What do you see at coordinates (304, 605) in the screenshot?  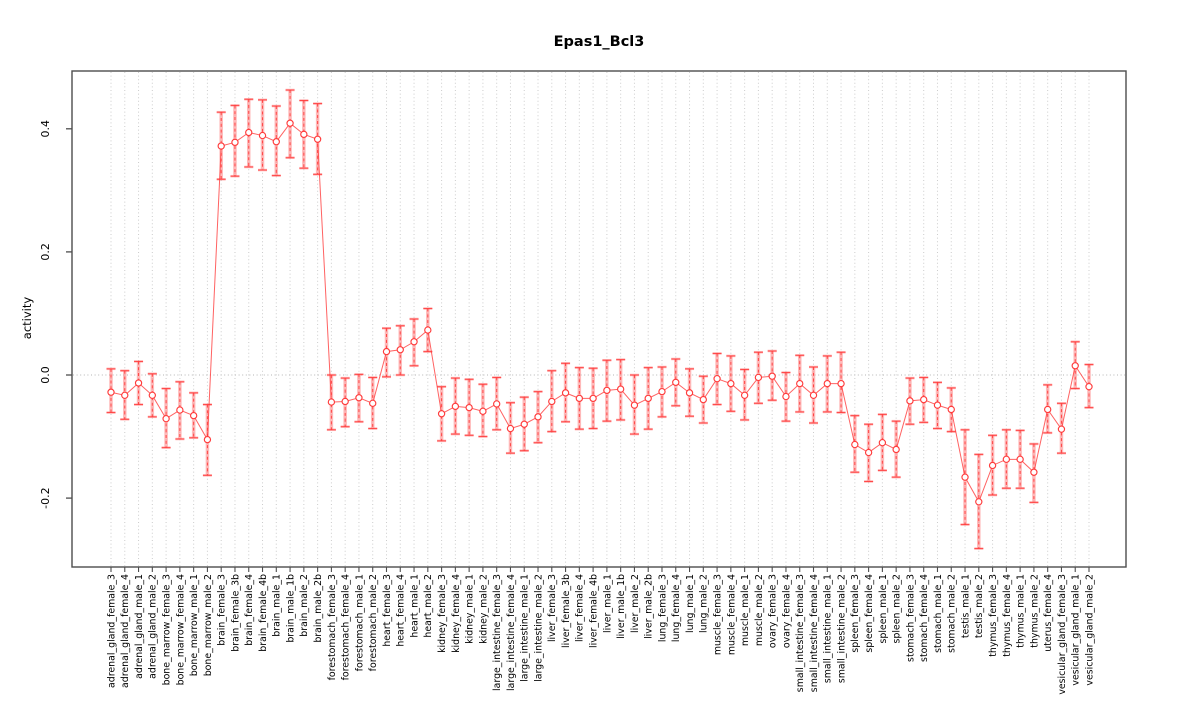 I see `x-tick-label: brain_male_2` at bounding box center [304, 605].